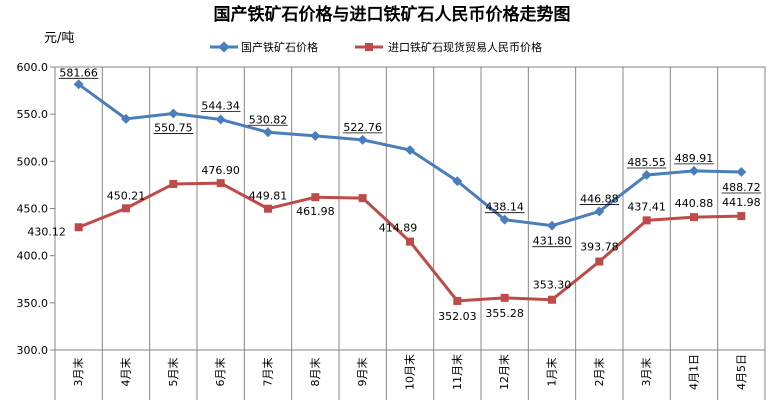 The width and height of the screenshot is (780, 419). I want to click on x-tick-label: 9月末, so click(362, 372).